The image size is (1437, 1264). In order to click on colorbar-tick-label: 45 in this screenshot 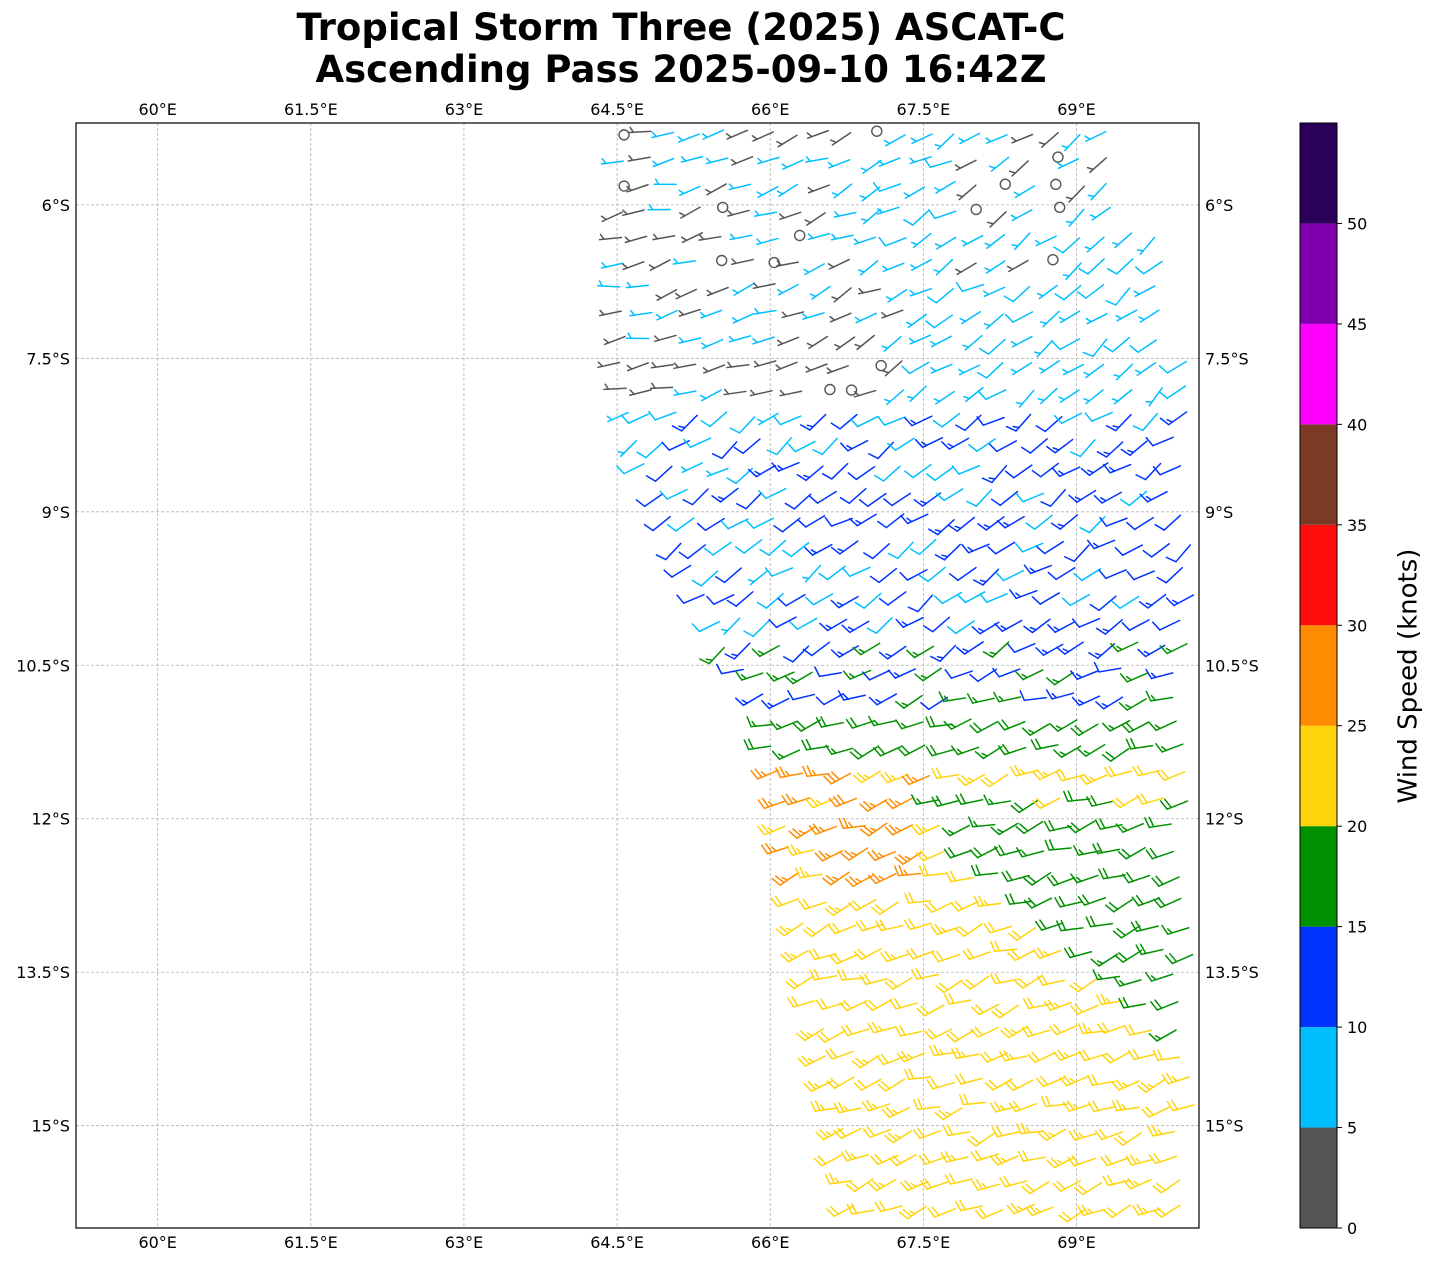, I will do `click(1357, 324)`.